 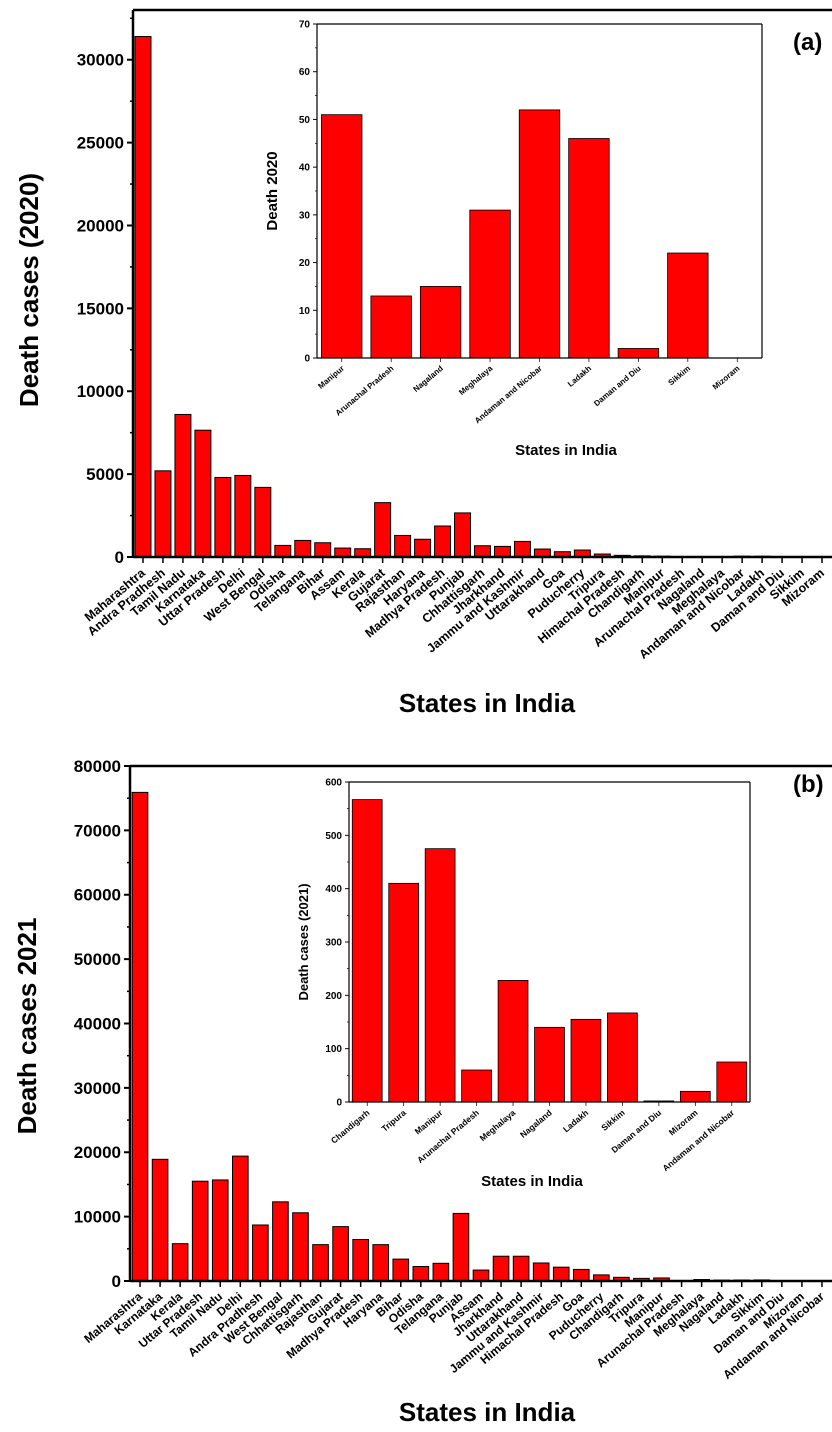 I want to click on y-tick-label: 80000, so click(x=97, y=766).